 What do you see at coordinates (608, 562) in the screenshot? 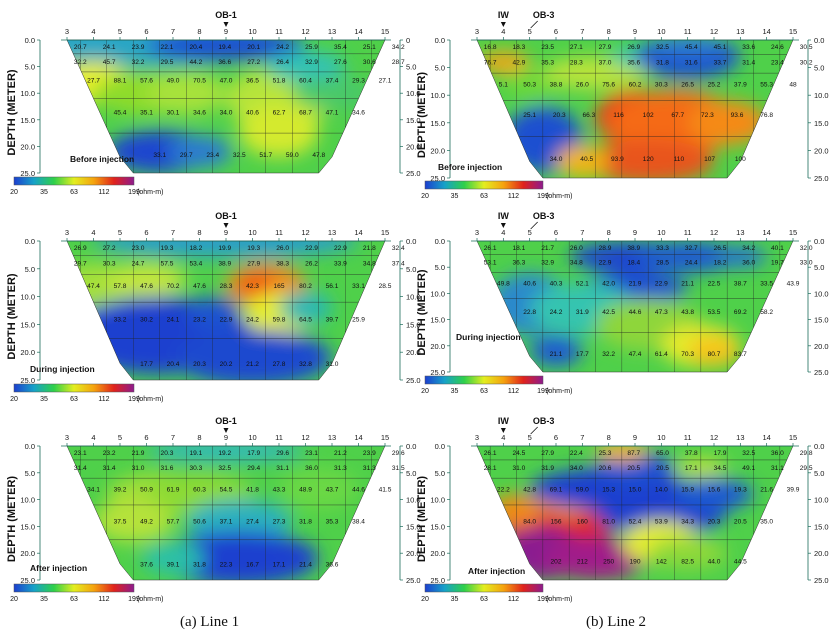
I see `cell-value: 250` at bounding box center [608, 562].